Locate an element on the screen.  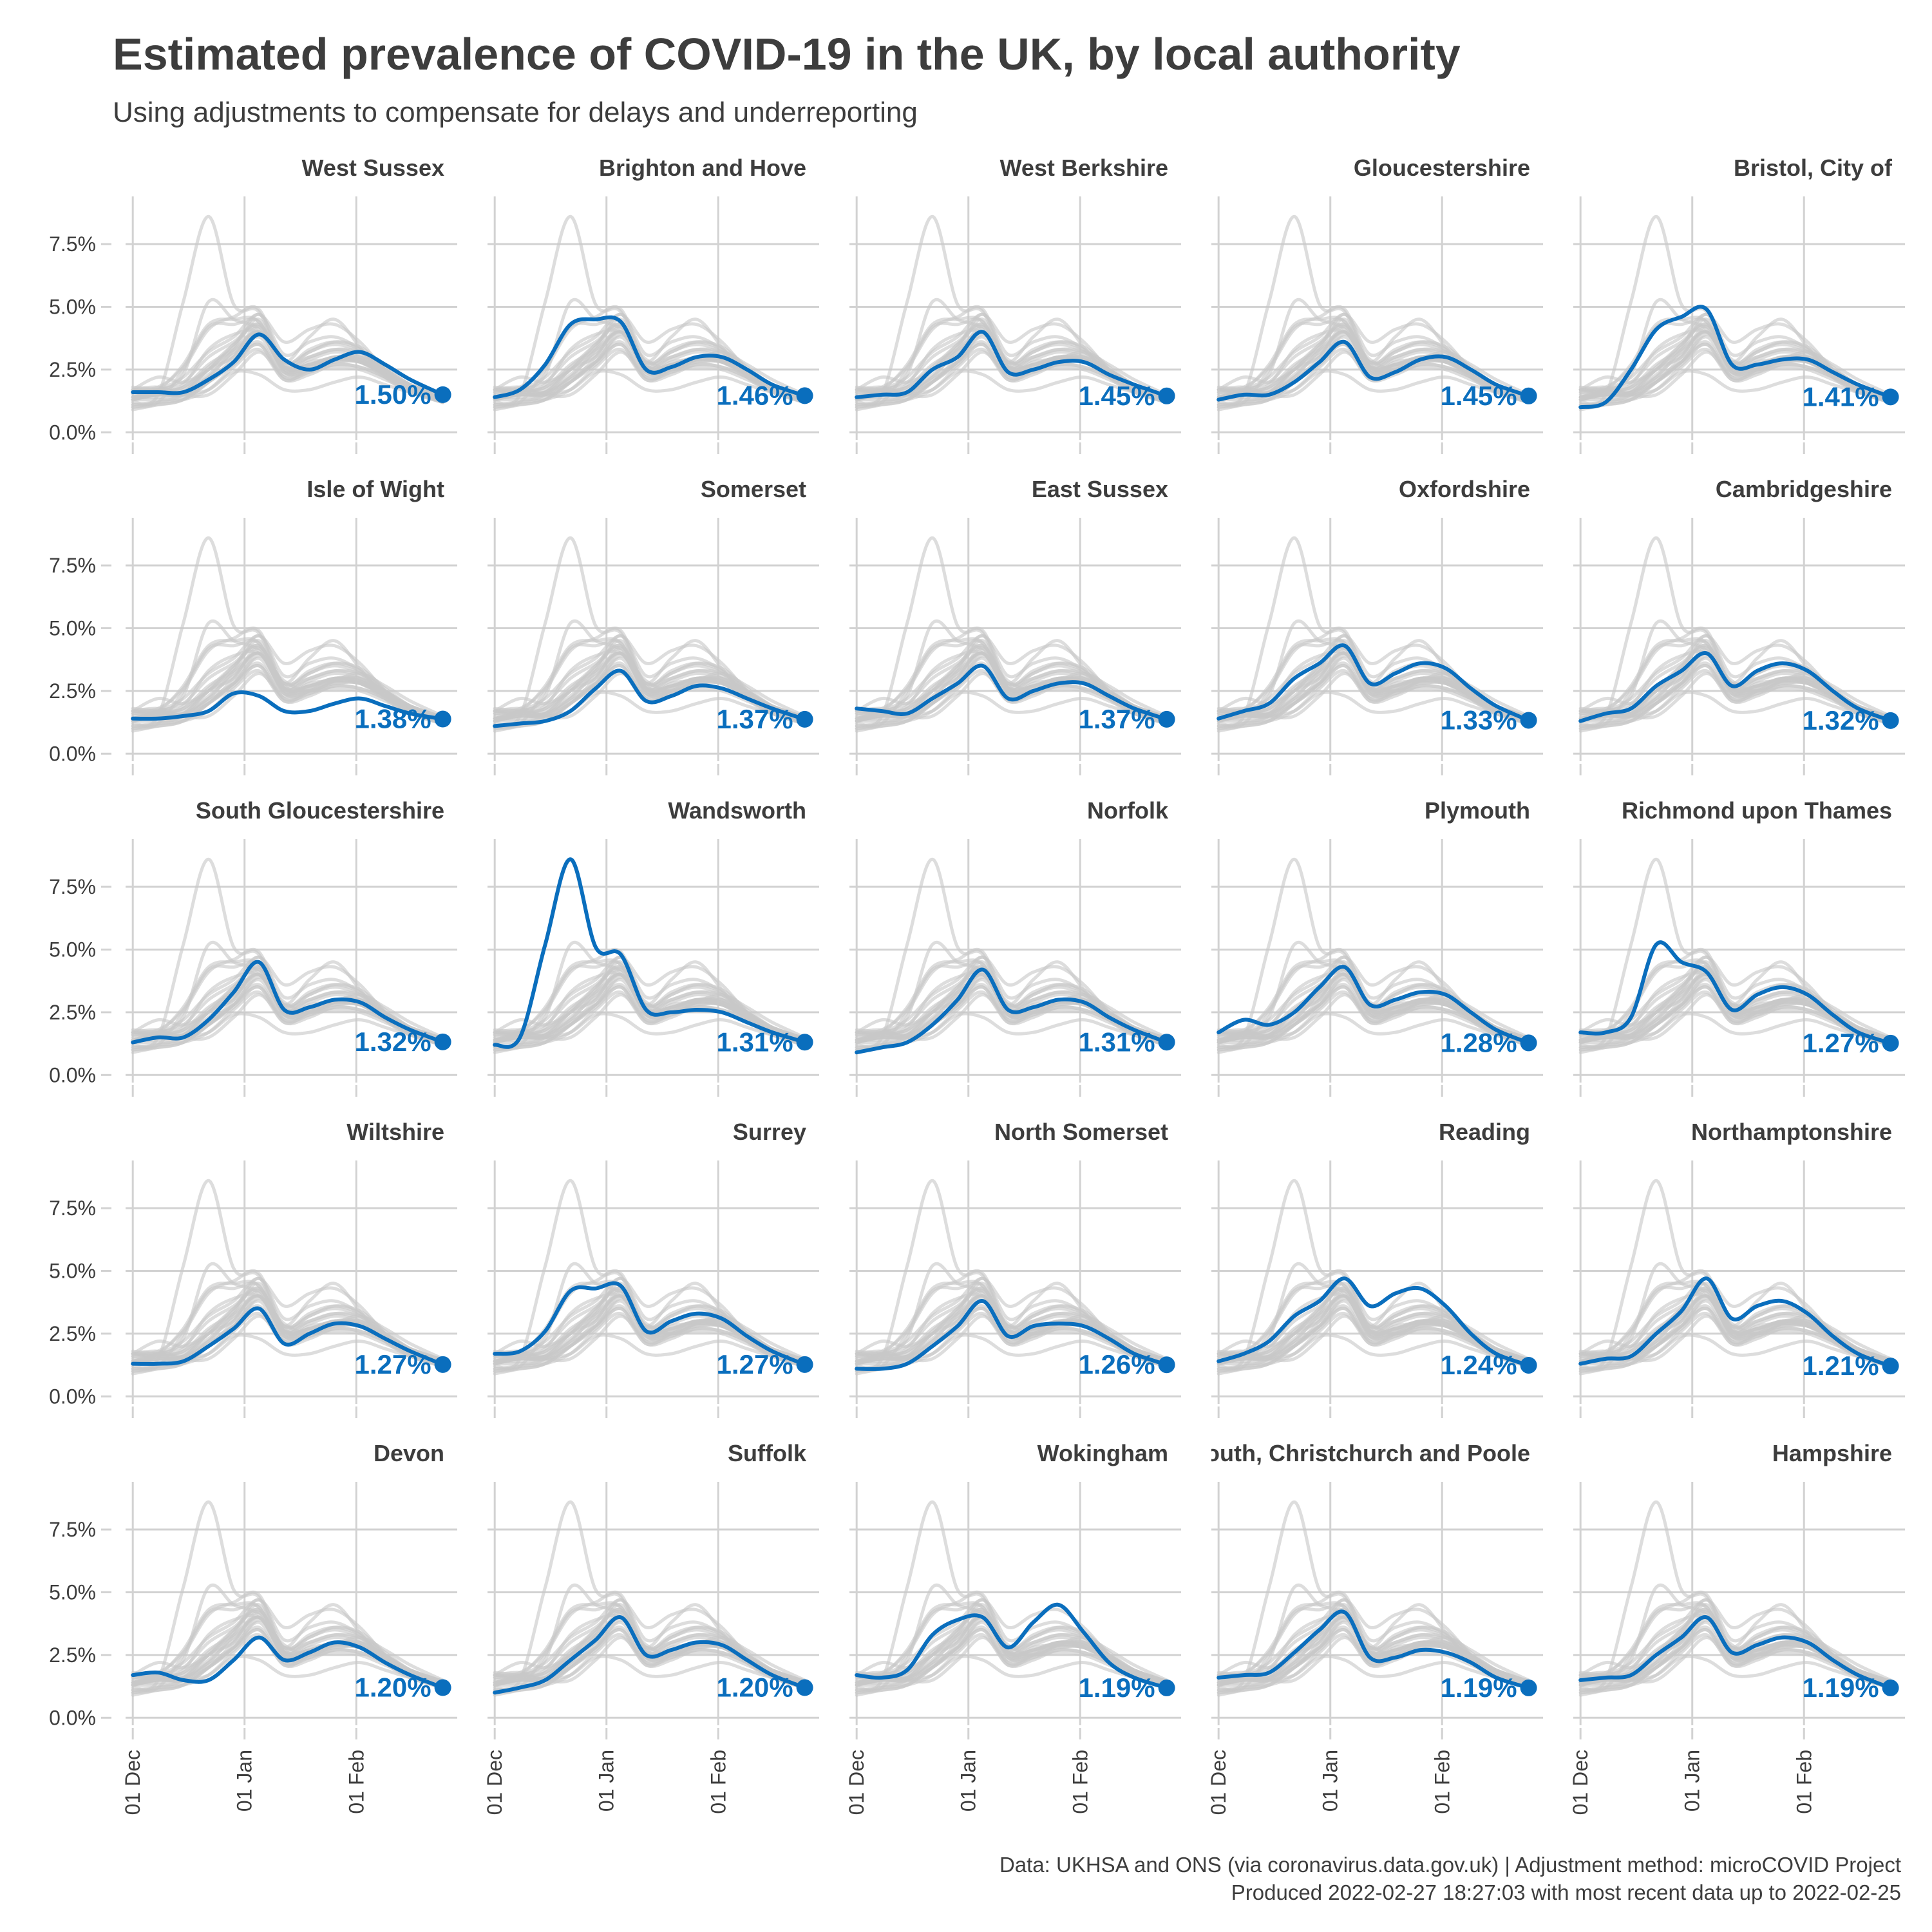
latest-value-label: 1.46% is located at coordinates (755, 395).